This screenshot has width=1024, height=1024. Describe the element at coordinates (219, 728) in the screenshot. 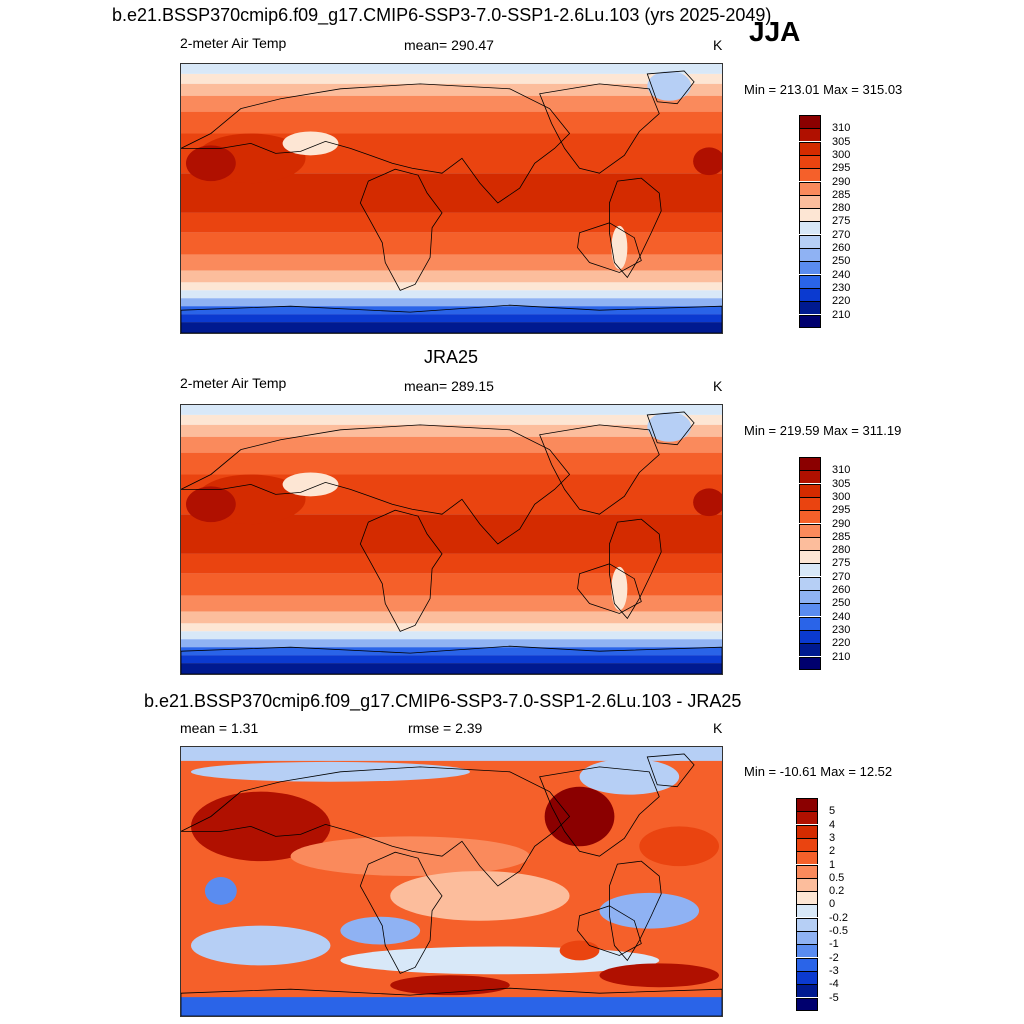

I see `panel-diff-mean: mean = 1.31` at that location.